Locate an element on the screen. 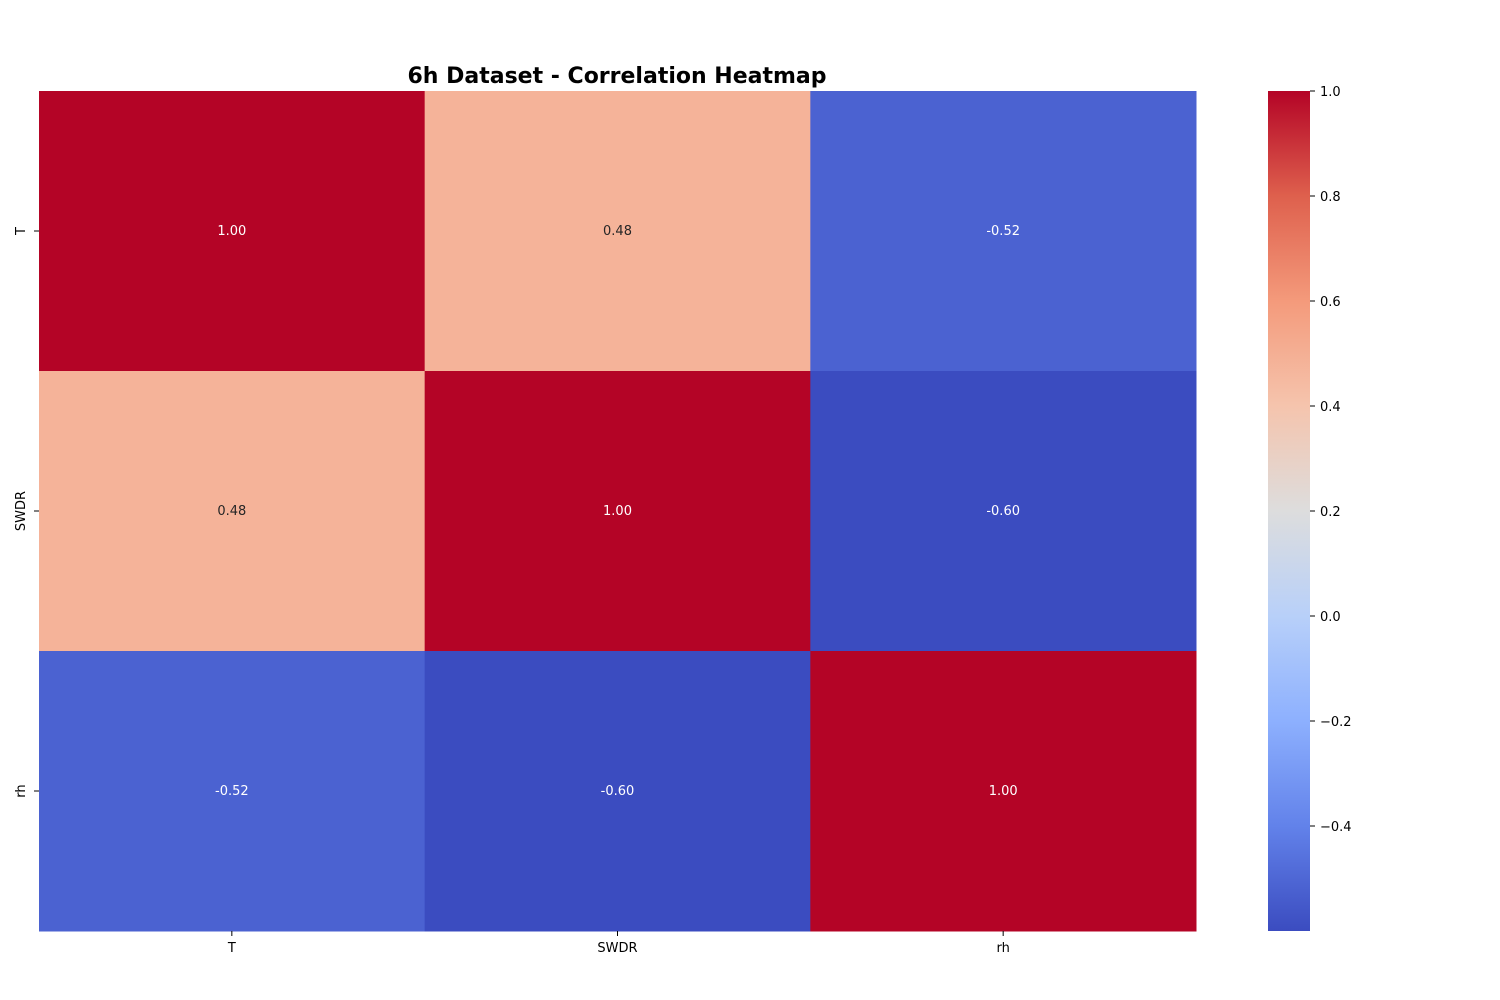 The image size is (1500, 1000). colorbar-tick-label: 0.0 is located at coordinates (1330, 617).